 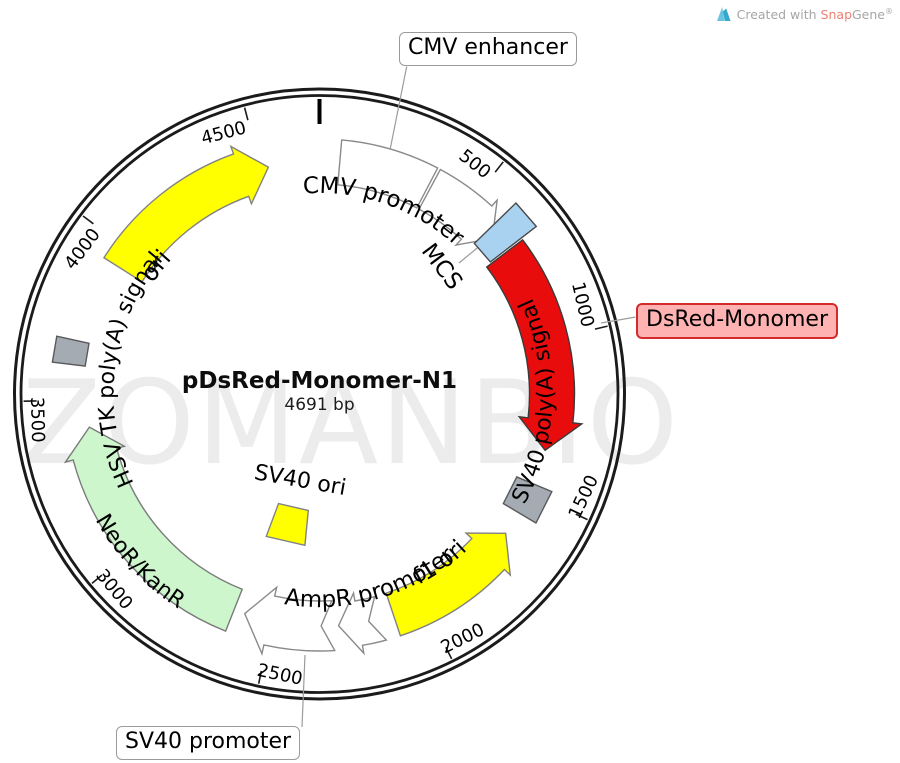 I want to click on sv40-promoter-callout: SV40 promoter, so click(x=208, y=743).